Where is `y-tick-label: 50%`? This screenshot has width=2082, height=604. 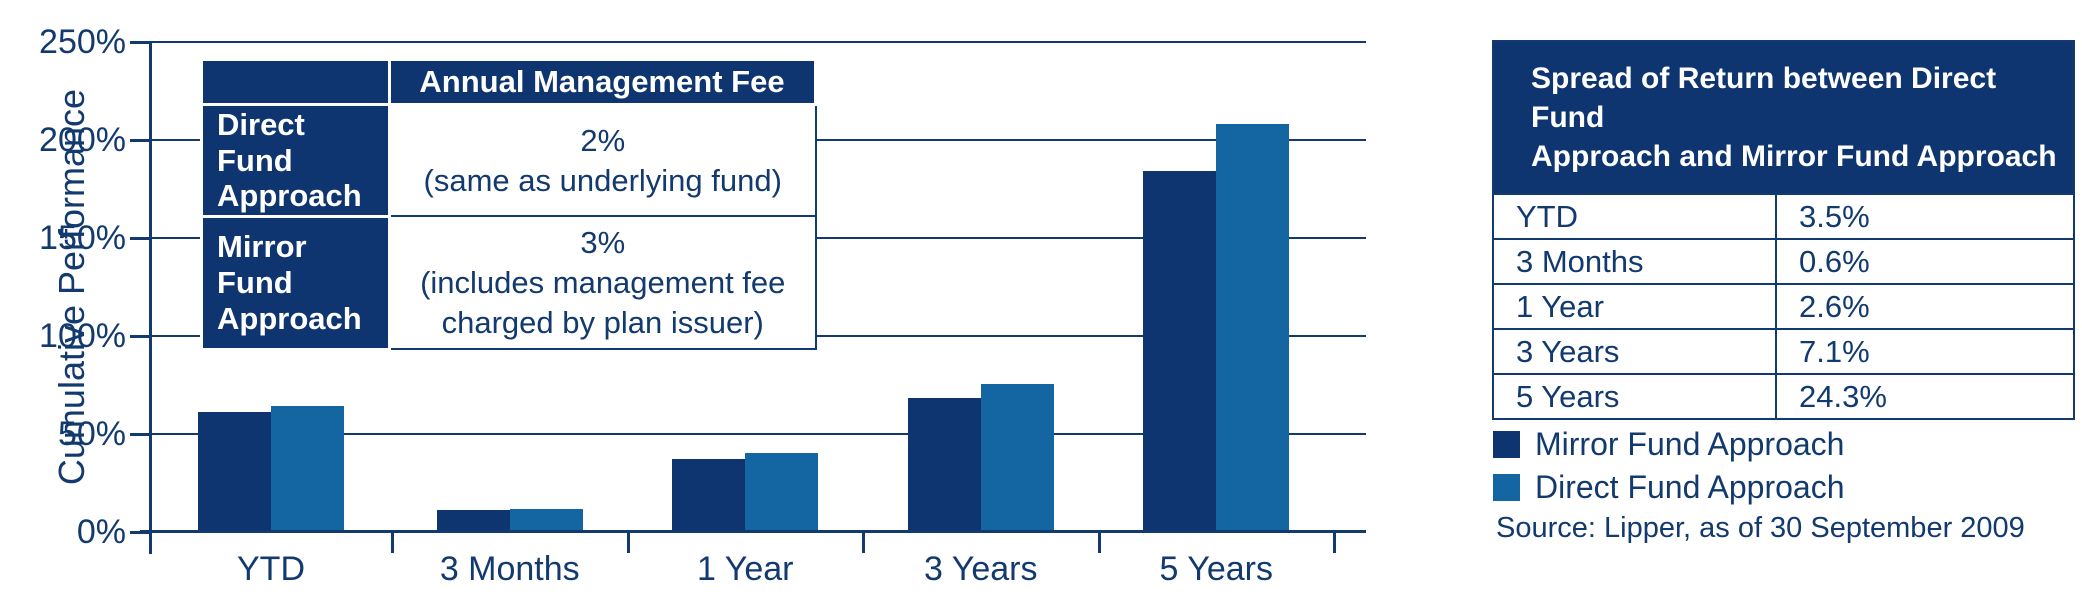
y-tick-label: 50% is located at coordinates (91, 434).